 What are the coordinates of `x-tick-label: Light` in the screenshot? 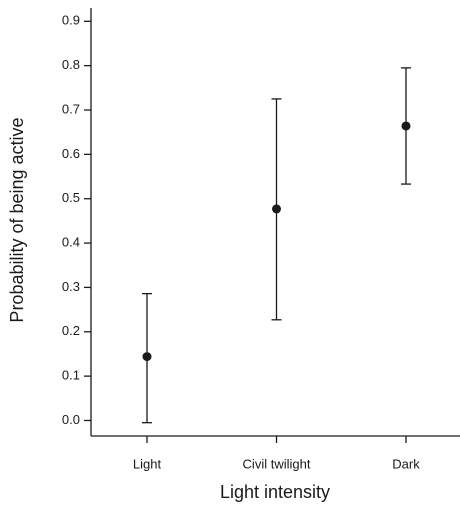 It's located at (147, 463).